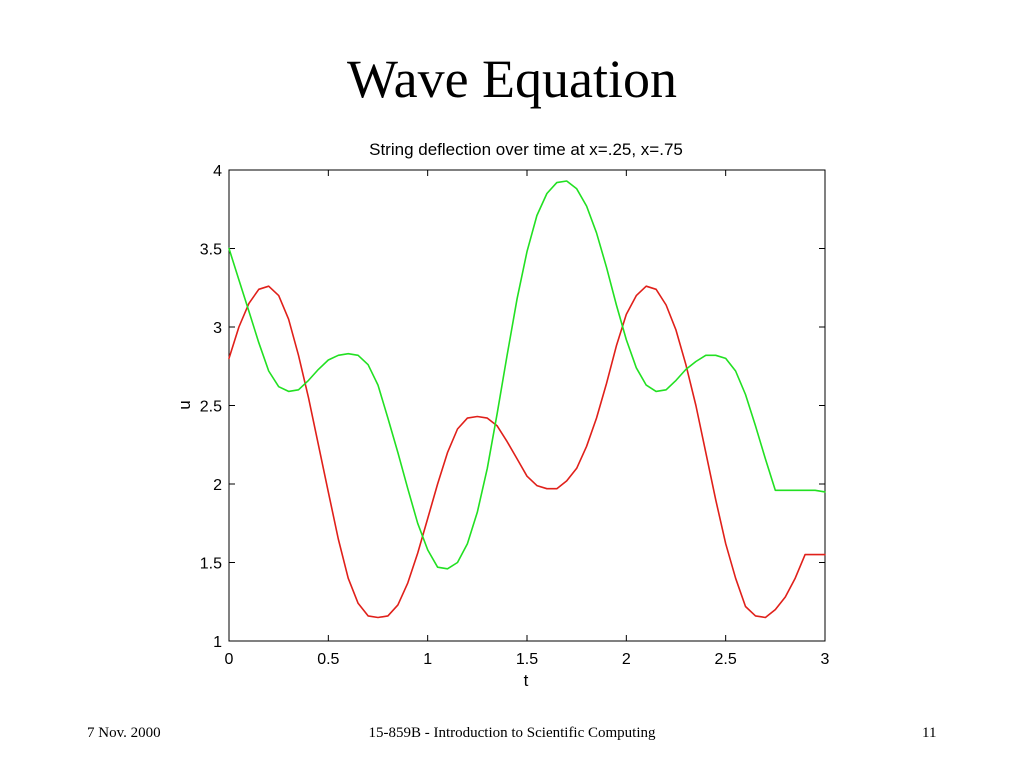 Image resolution: width=1024 pixels, height=768 pixels. I want to click on x-tick-label: 1.5, so click(527, 659).